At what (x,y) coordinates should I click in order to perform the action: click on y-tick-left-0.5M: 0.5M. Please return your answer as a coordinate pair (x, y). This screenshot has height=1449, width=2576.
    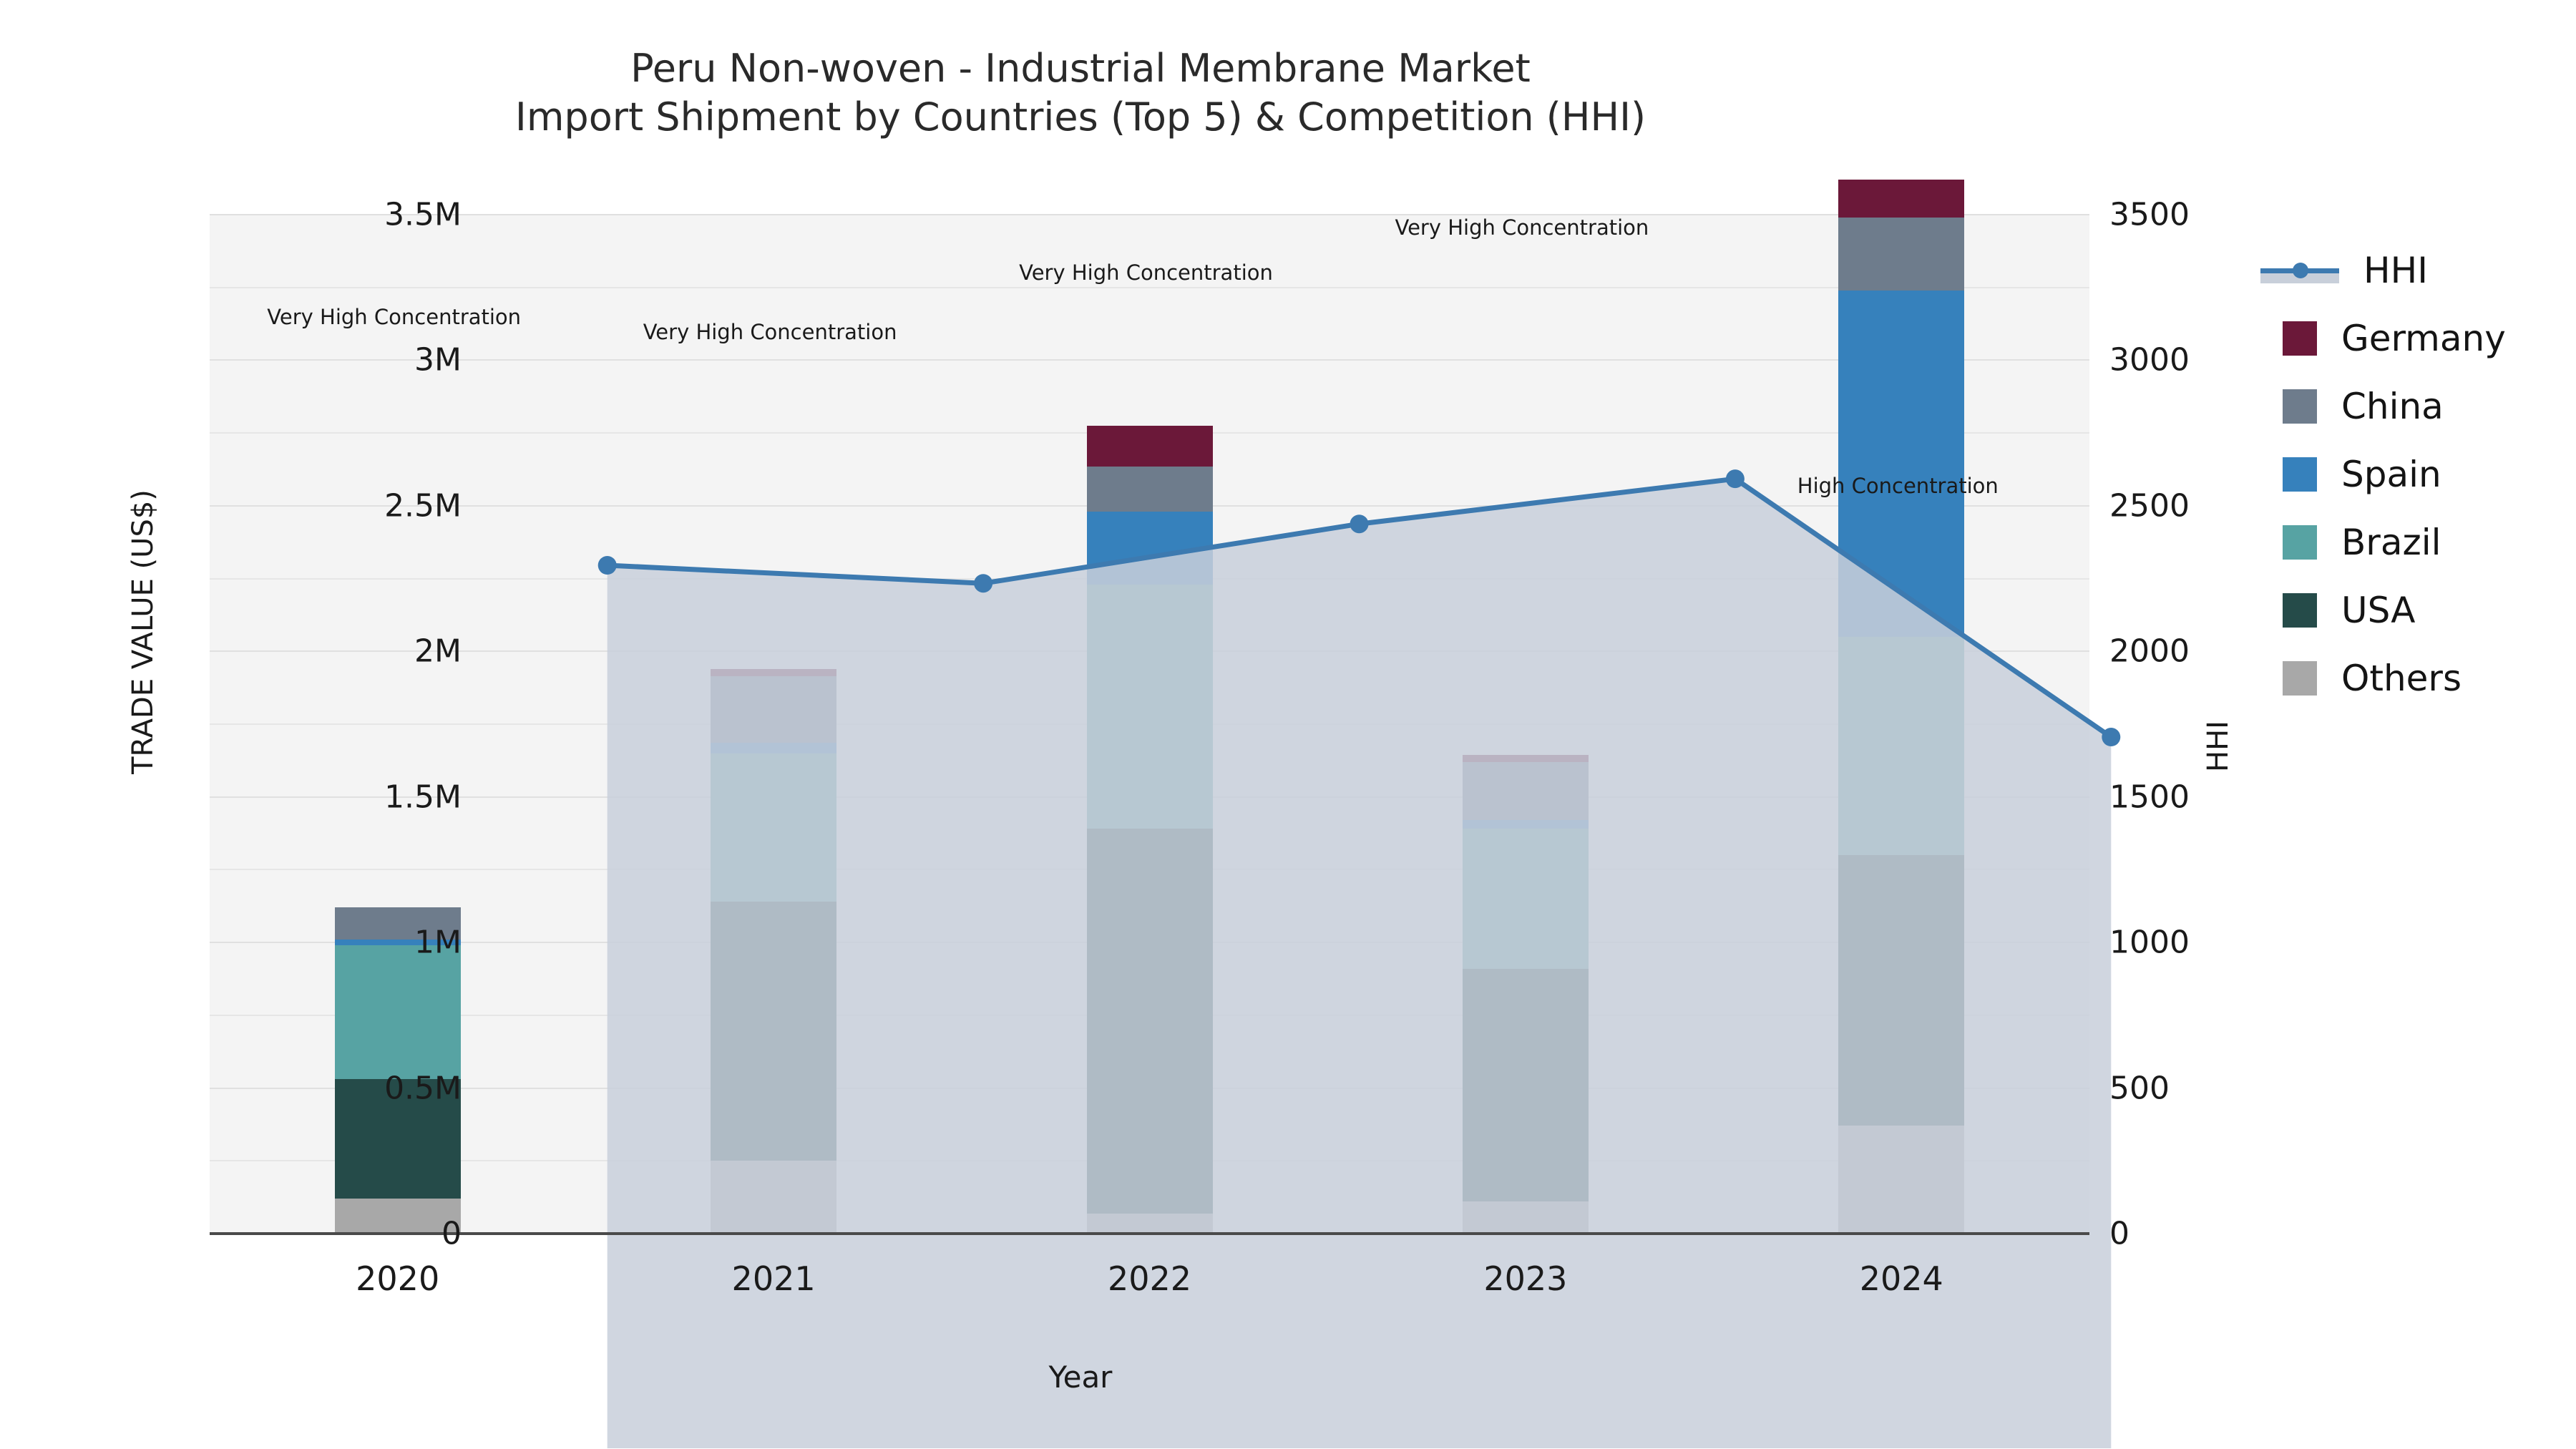
    Looking at the image, I should click on (423, 1088).